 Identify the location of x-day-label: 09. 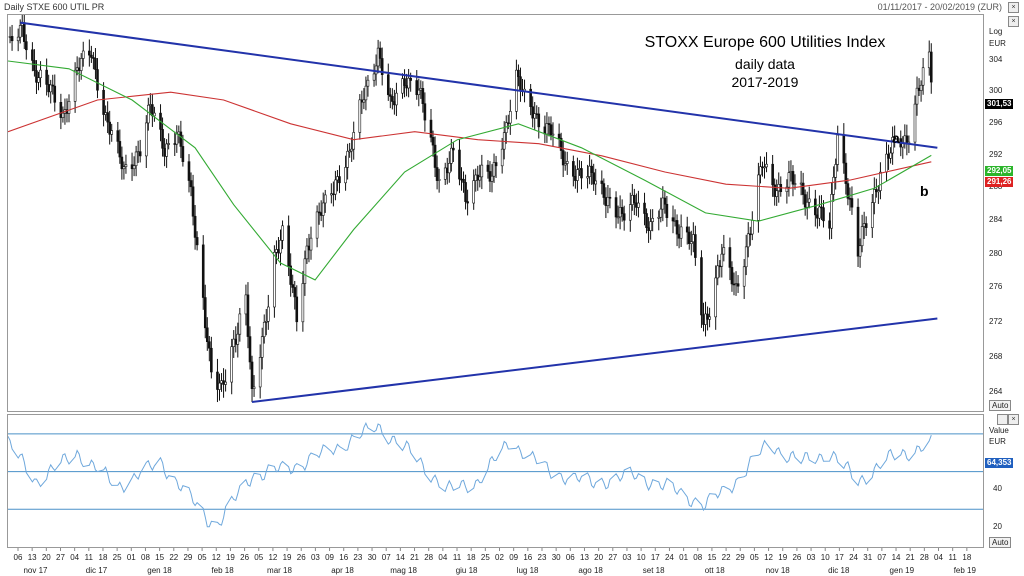
(513, 557).